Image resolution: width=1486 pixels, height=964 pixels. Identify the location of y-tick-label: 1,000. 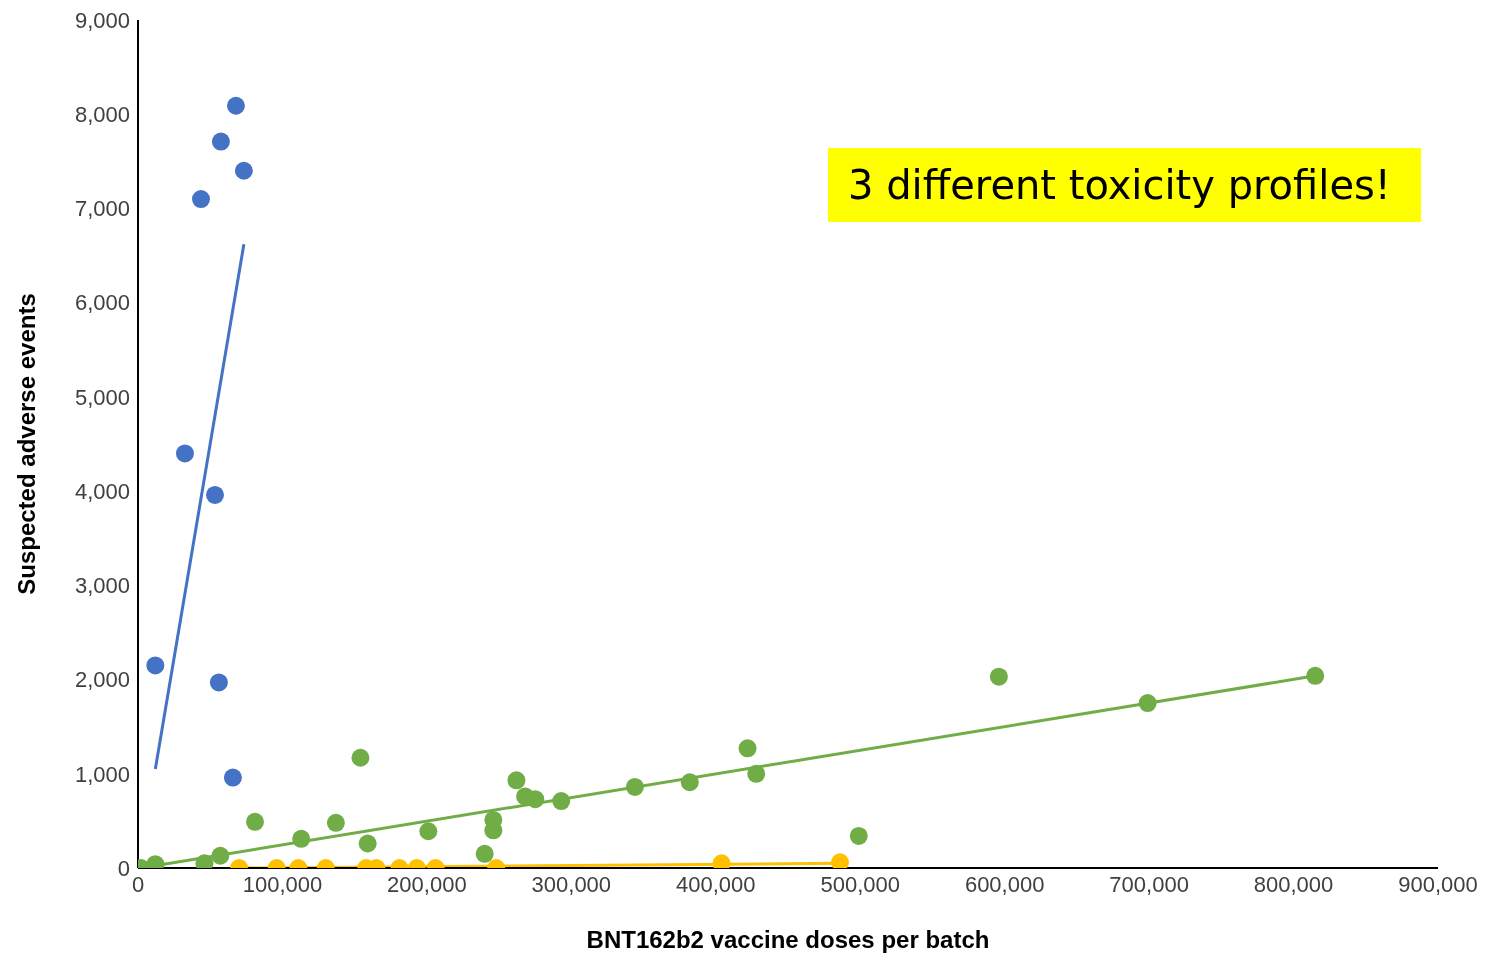
(102, 774).